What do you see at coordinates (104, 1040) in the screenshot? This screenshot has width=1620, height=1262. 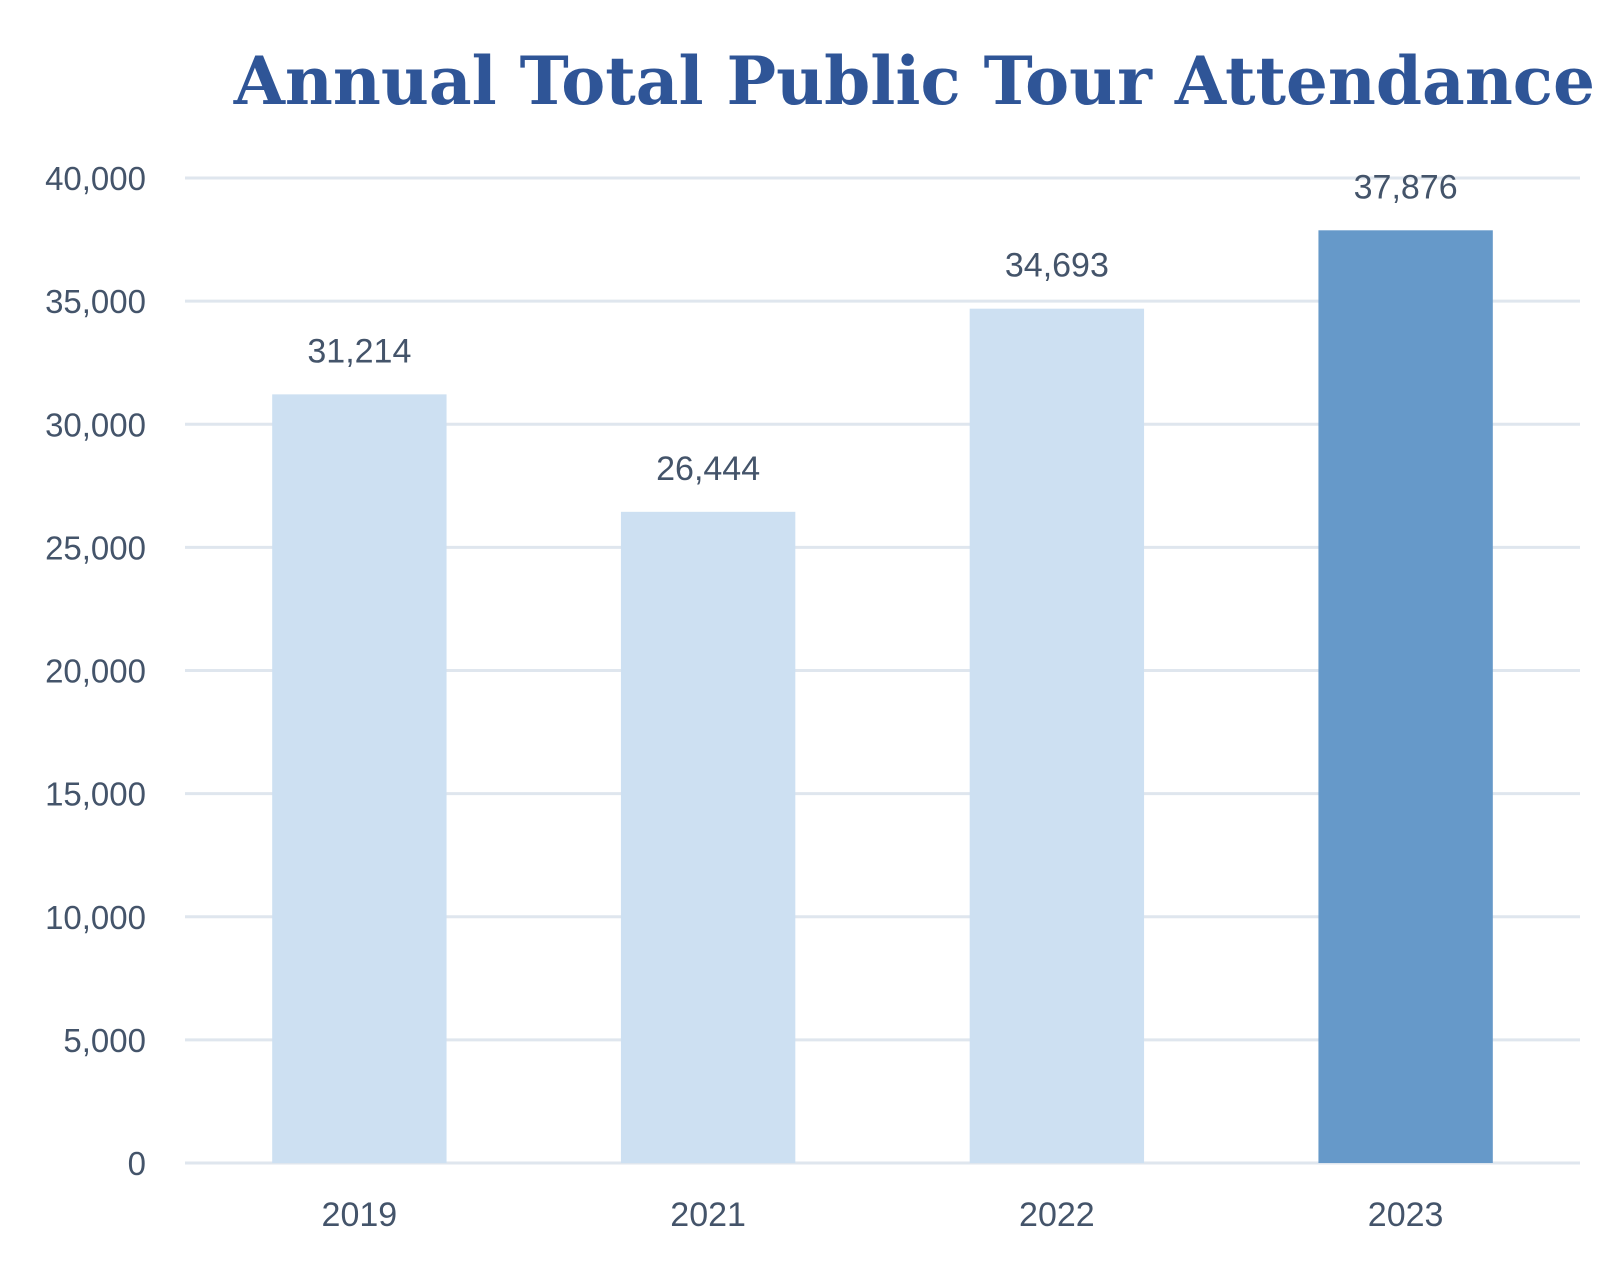 I see `y-tick-label: 5,000` at bounding box center [104, 1040].